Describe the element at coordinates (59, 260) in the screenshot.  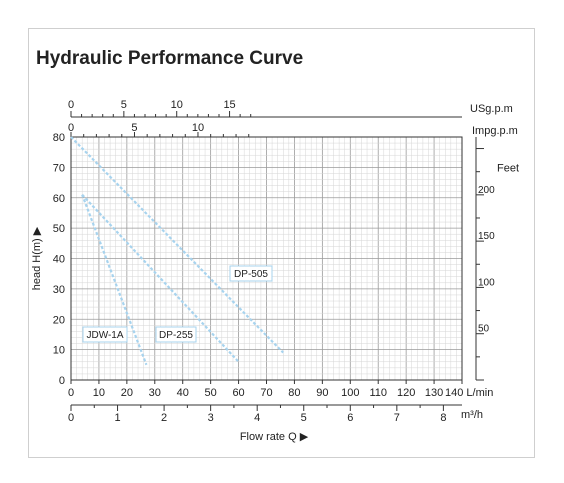
I see `y-tick-label: 40` at that location.